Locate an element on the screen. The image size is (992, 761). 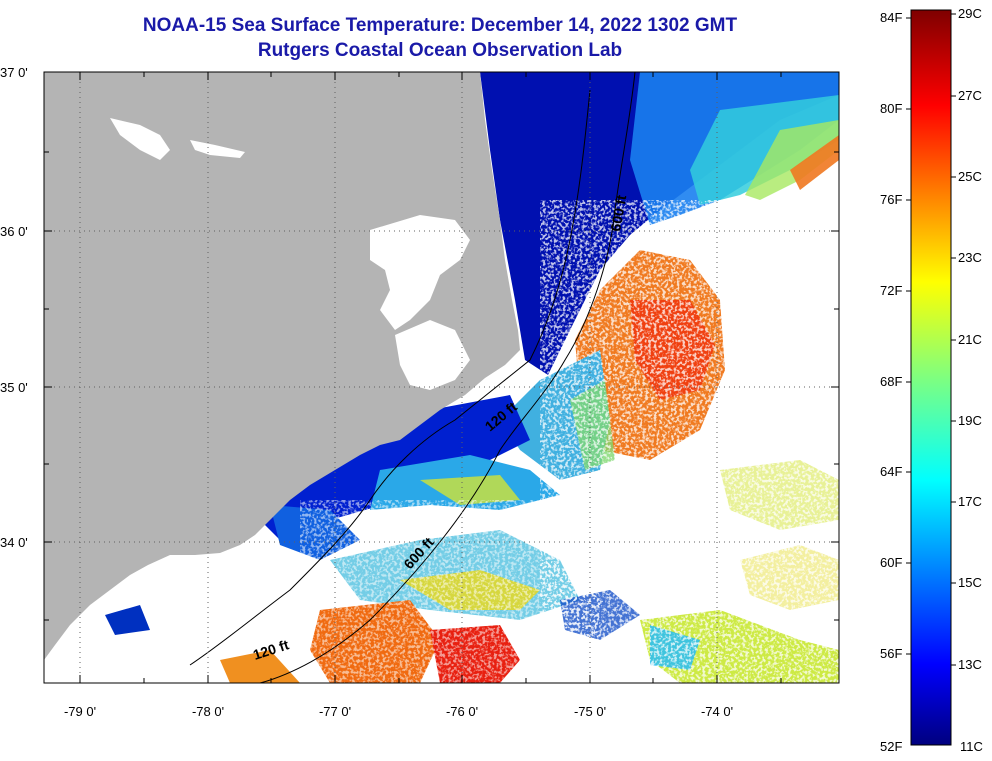
colorbar-scale is located at coordinates (931, 377).